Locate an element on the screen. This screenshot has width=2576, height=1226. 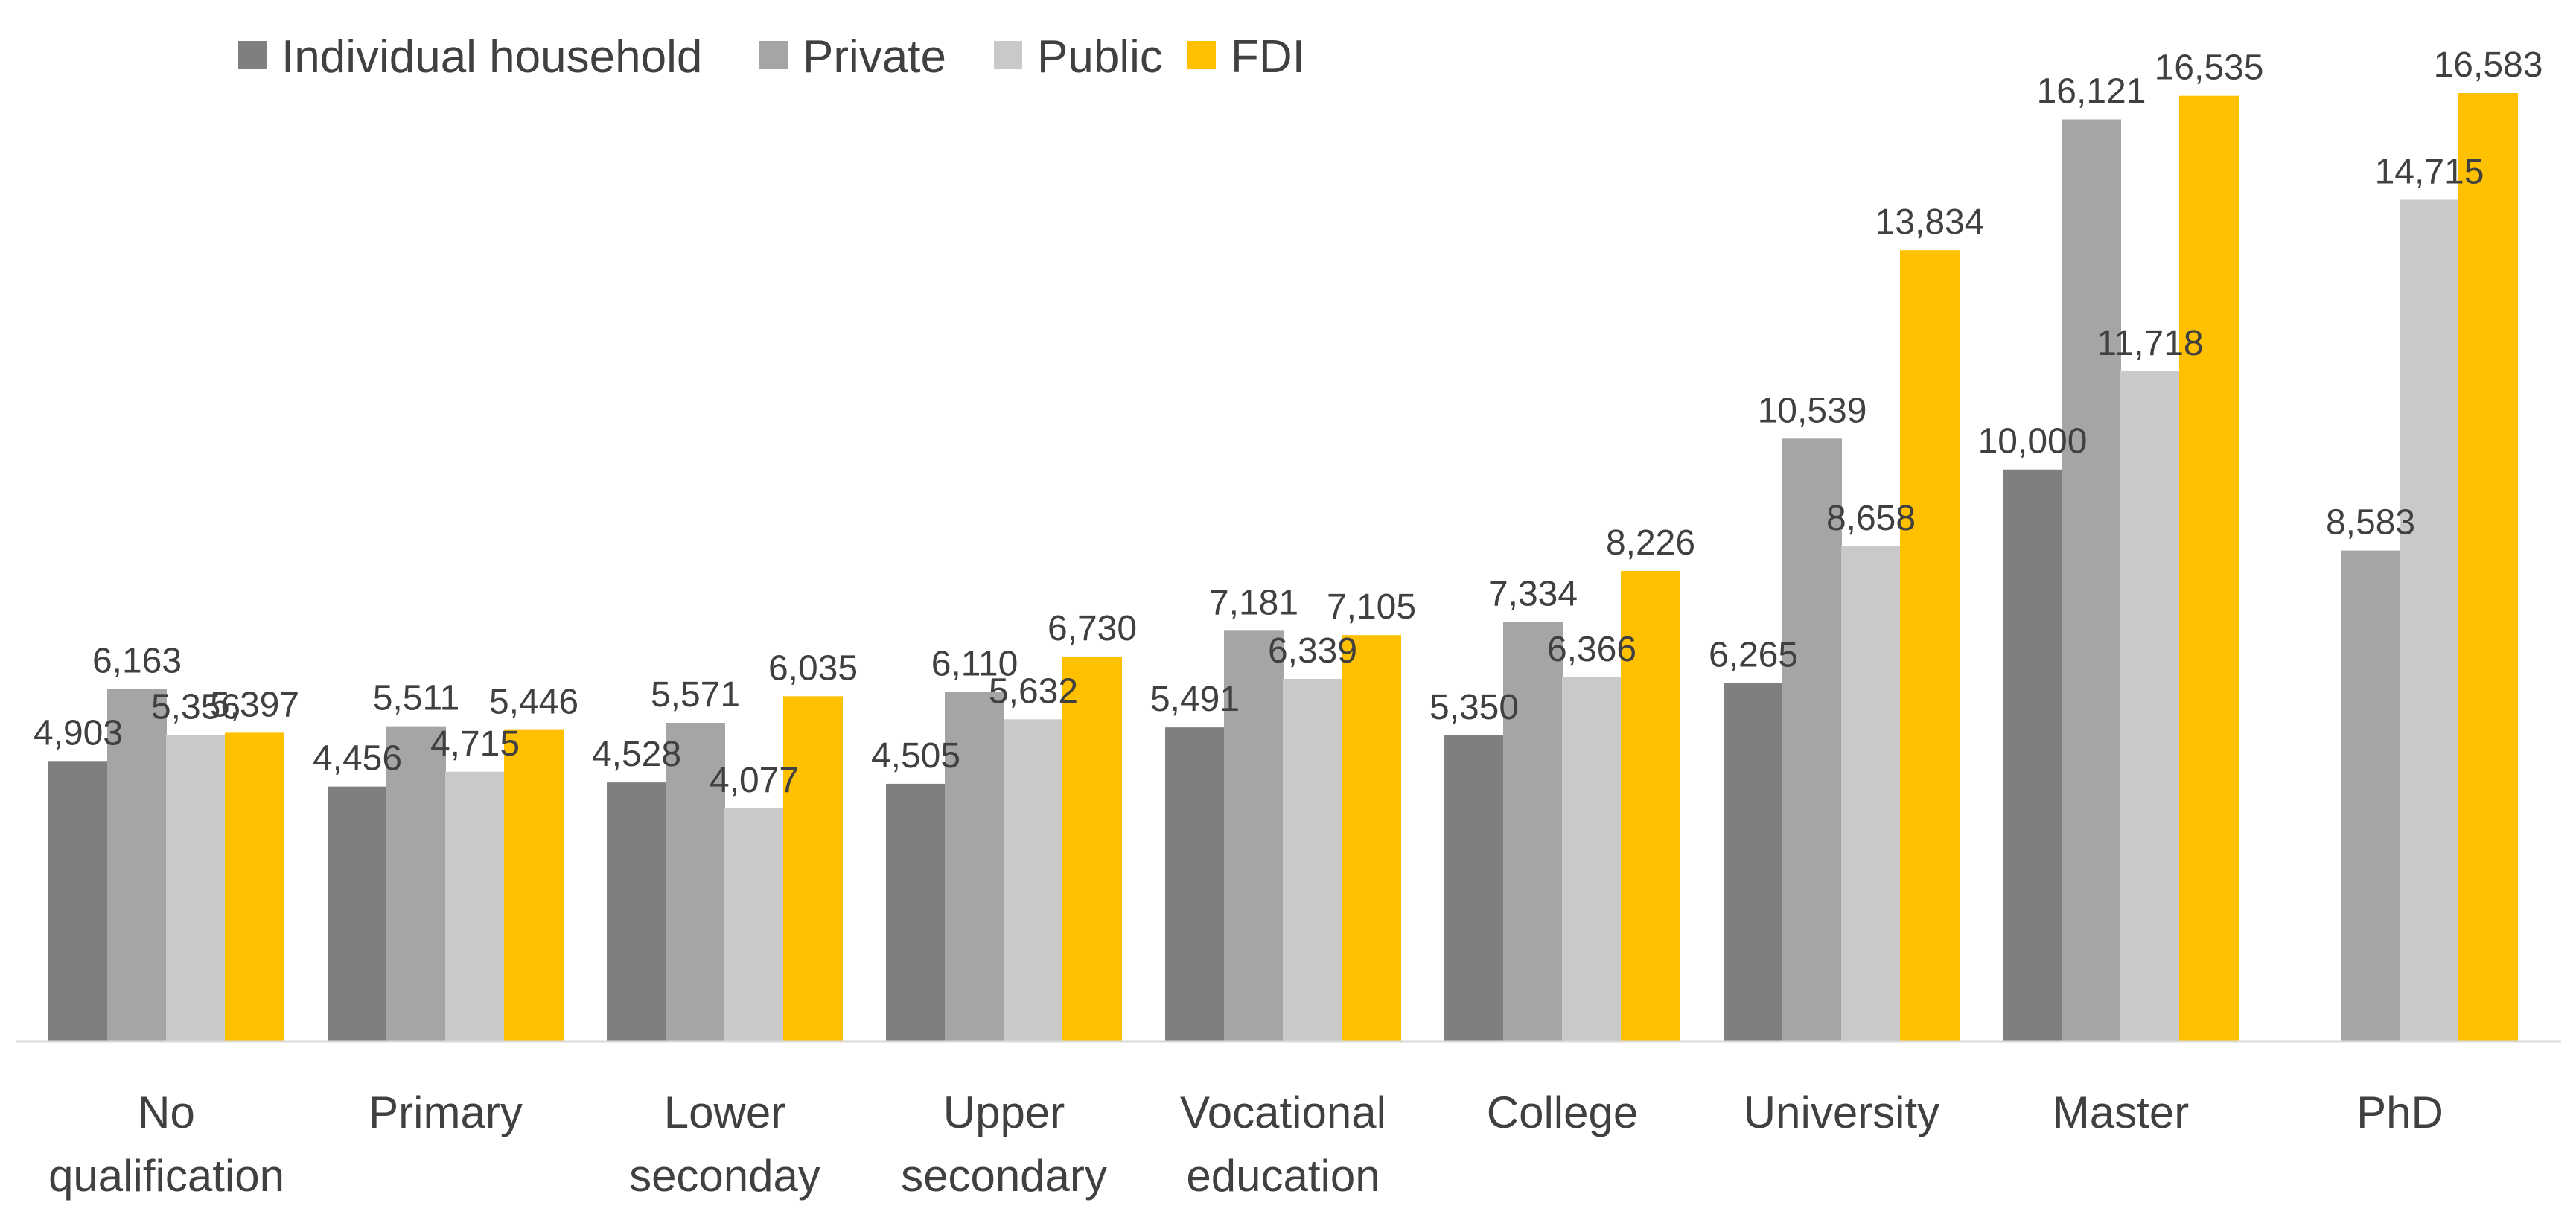
legend-label-private: Private is located at coordinates (875, 57).